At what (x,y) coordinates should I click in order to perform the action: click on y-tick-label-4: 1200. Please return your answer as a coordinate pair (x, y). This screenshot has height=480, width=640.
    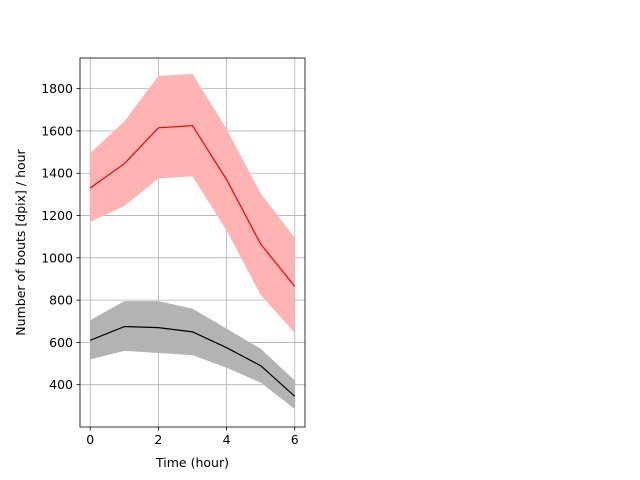
    Looking at the image, I should click on (57, 215).